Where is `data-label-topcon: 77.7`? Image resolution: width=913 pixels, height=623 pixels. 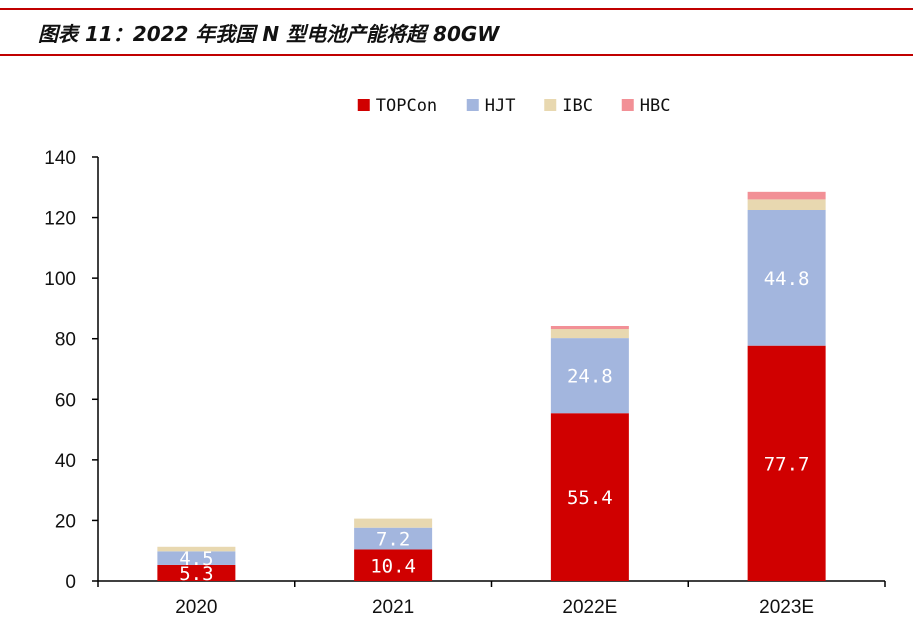
data-label-topcon: 77.7 is located at coordinates (787, 464).